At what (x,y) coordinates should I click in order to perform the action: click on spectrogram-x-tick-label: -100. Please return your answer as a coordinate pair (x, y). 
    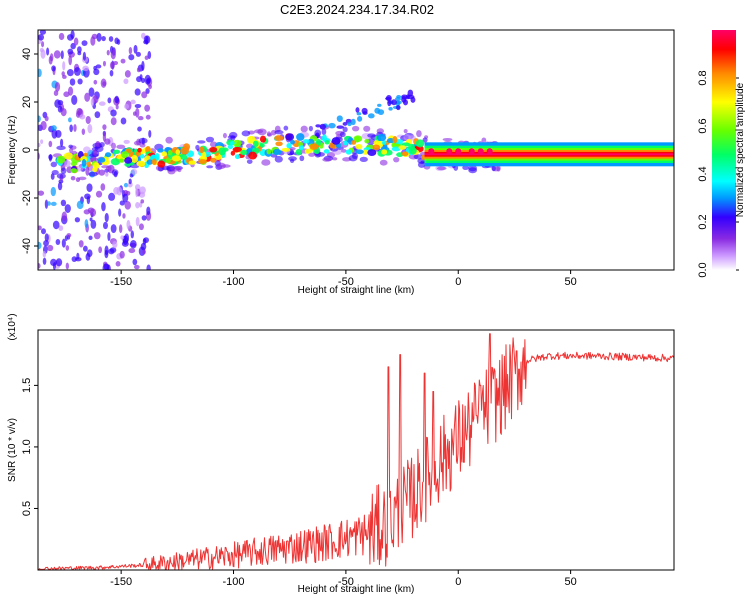
    Looking at the image, I should click on (234, 282).